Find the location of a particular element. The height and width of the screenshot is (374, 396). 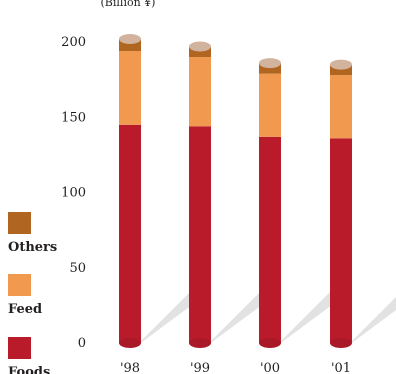

legend-label-feed: Feed is located at coordinates (25, 309).